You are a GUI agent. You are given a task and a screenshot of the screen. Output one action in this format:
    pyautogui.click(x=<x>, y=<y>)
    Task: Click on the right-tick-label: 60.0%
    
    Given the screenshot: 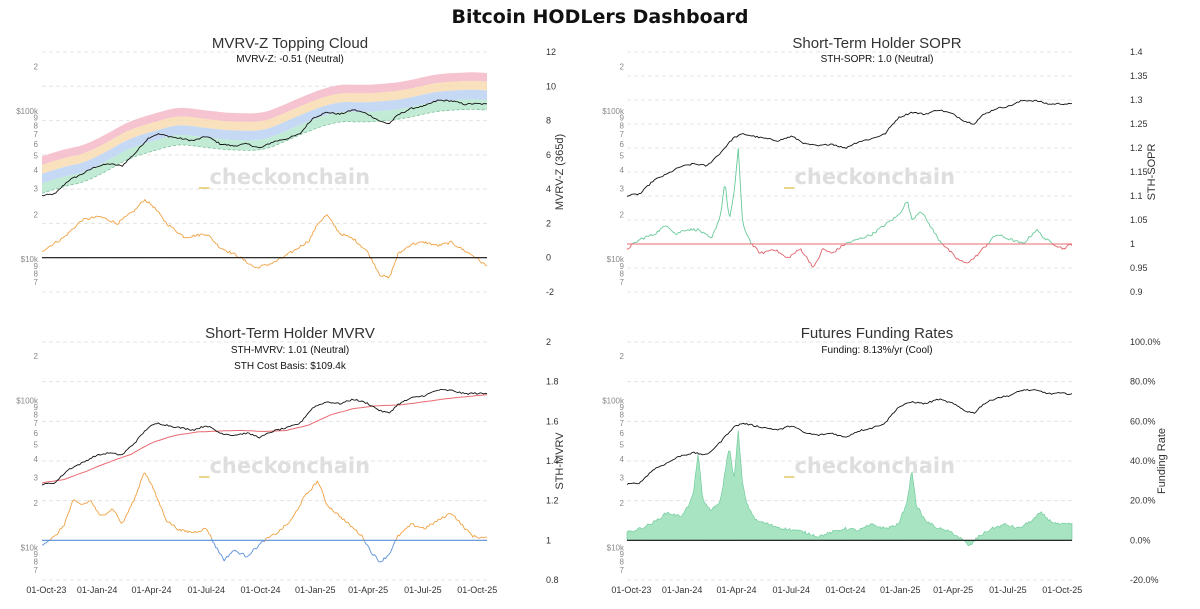 What is the action you would take?
    pyautogui.click(x=1143, y=421)
    